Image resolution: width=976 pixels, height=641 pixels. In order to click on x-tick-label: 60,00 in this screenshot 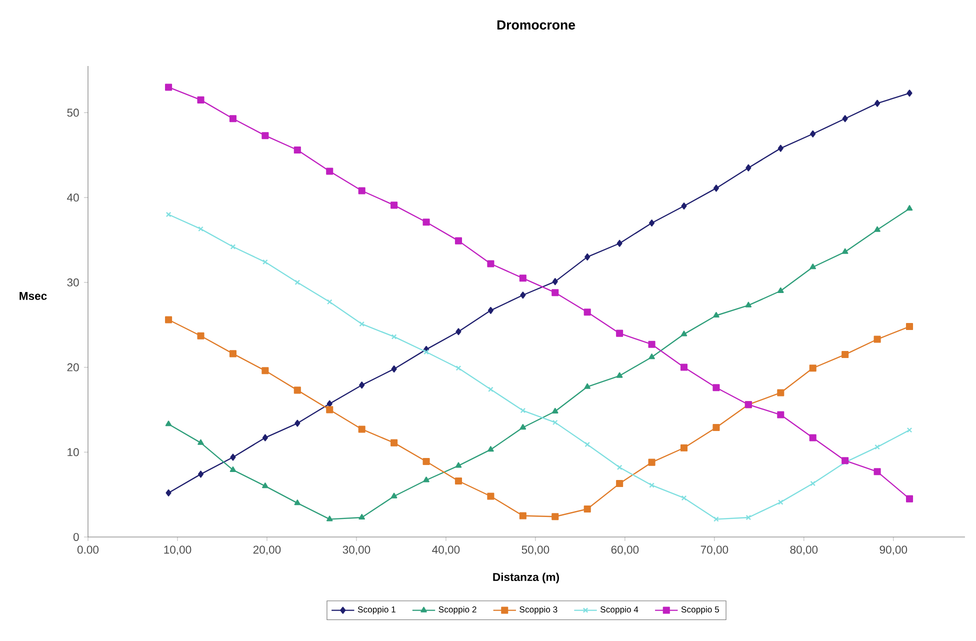, I will do `click(625, 550)`.